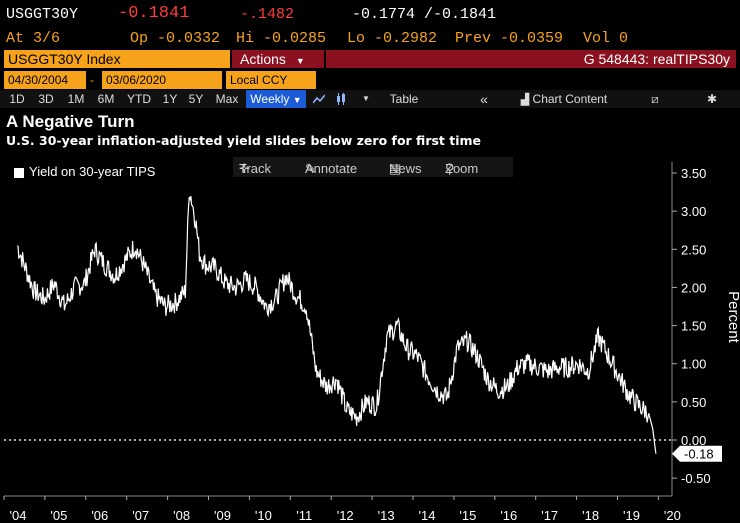  I want to click on timeframe-1y: 1Y, so click(170, 99).